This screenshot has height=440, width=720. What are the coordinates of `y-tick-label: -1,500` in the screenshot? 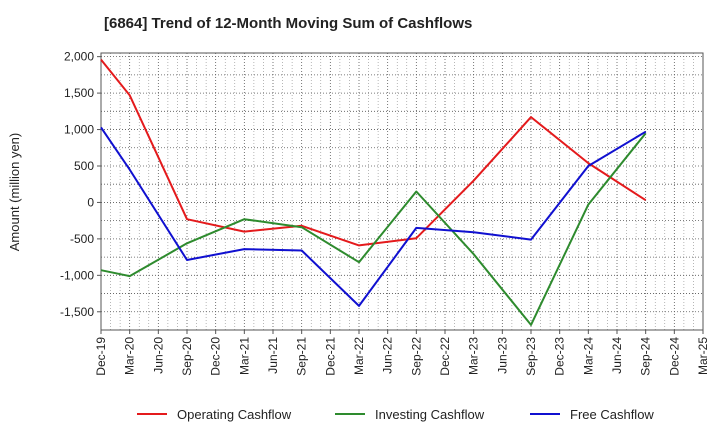 It's located at (77, 312).